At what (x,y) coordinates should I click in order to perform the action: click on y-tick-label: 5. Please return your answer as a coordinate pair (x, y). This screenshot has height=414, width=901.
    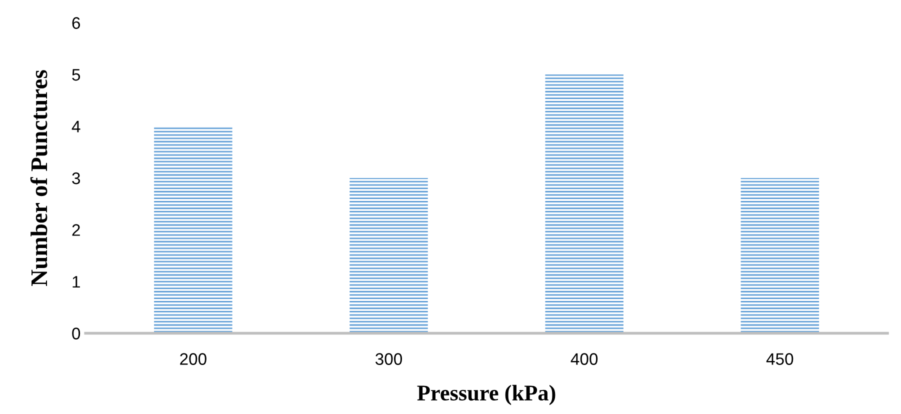
    Looking at the image, I should click on (76, 75).